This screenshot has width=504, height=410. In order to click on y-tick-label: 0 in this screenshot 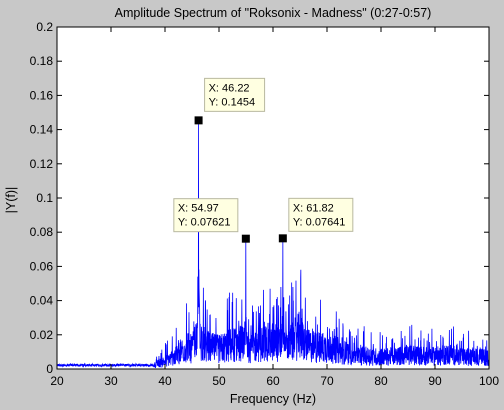, I will do `click(49, 369)`.